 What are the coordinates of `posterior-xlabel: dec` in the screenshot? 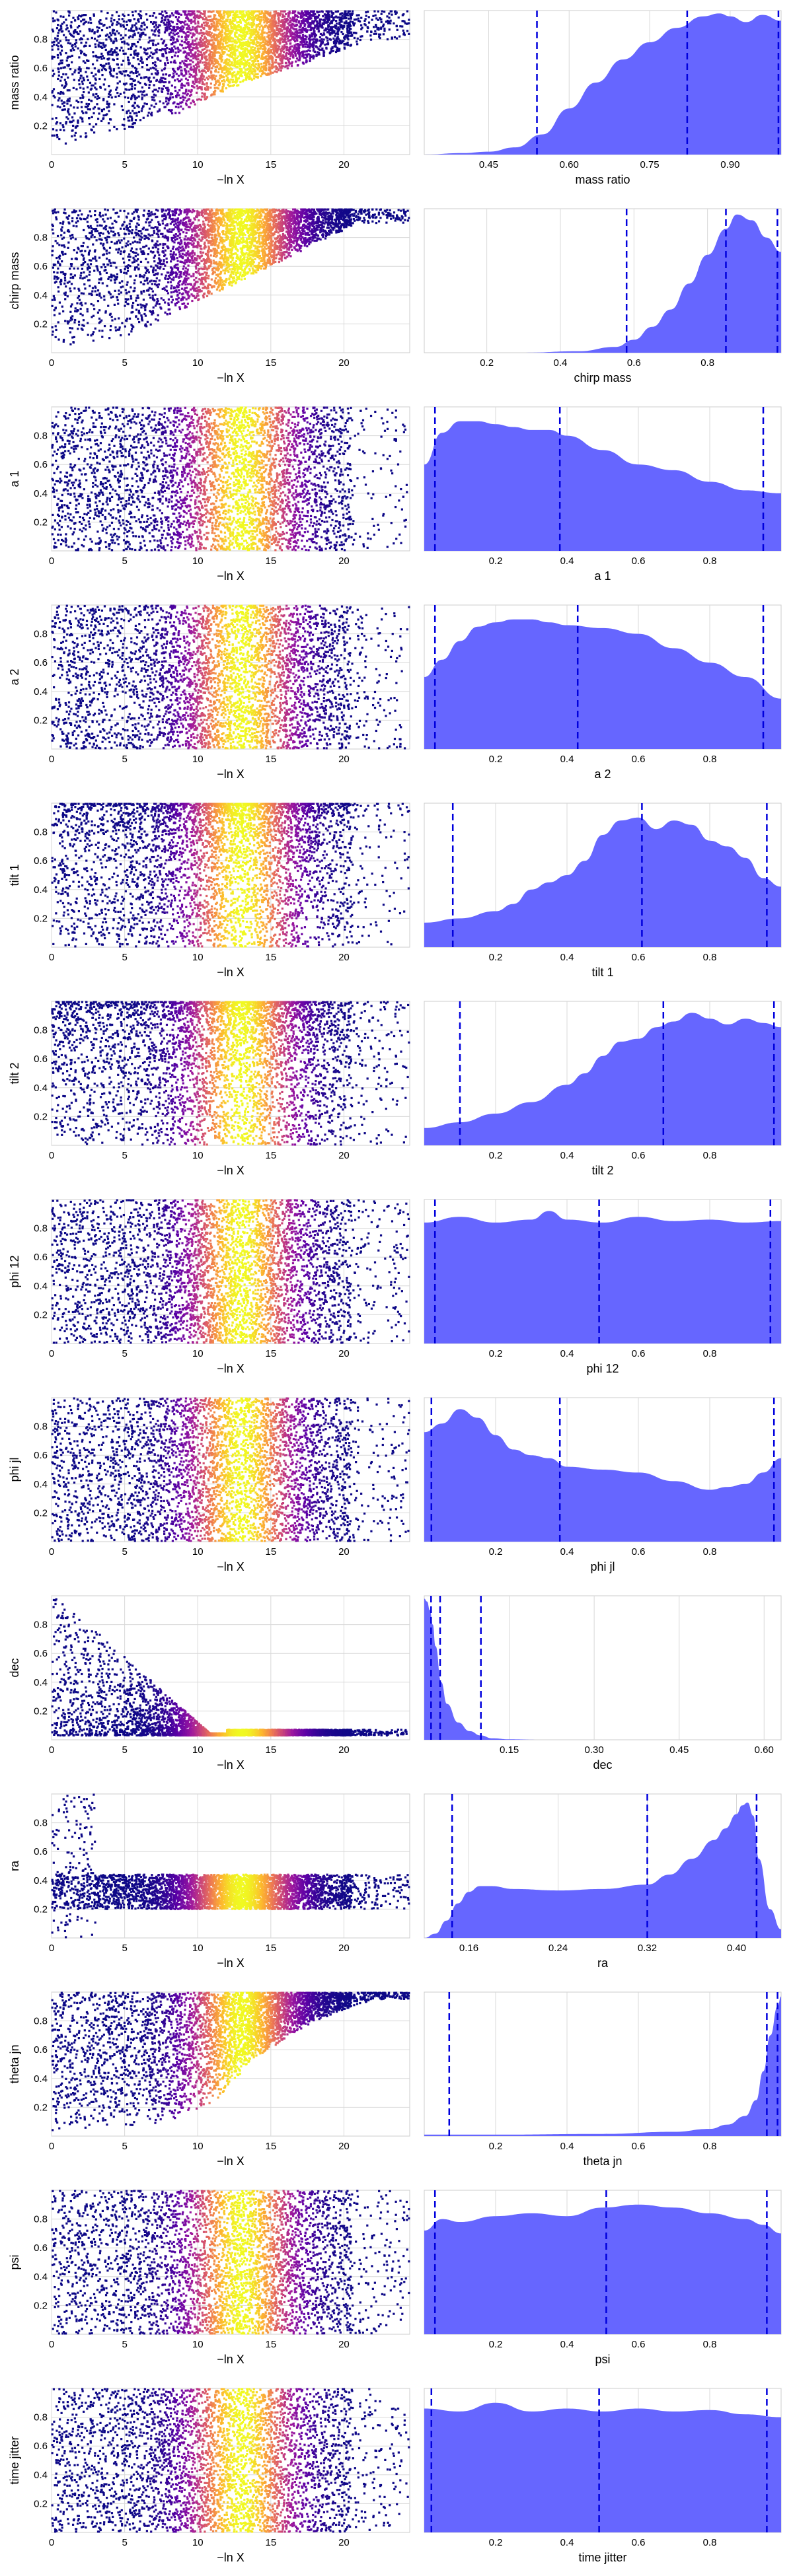 It's located at (603, 1765).